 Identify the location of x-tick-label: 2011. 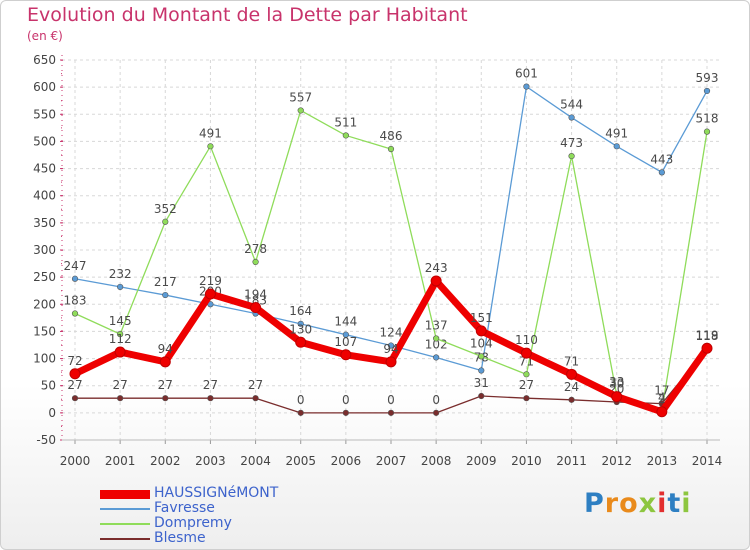
(571, 461).